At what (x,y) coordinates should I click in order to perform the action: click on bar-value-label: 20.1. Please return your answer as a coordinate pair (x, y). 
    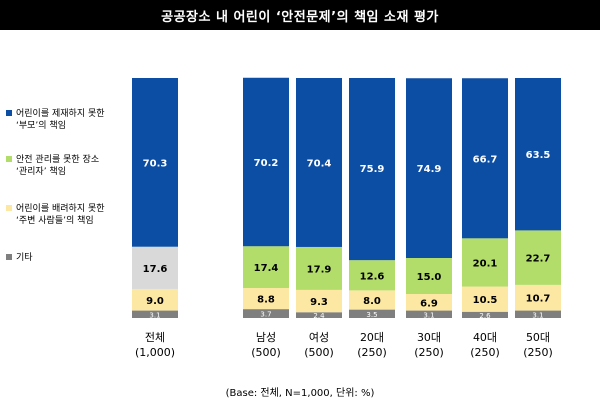
    Looking at the image, I should click on (485, 263).